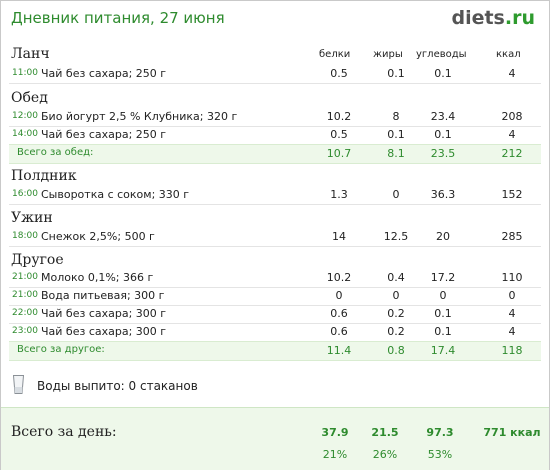 Image resolution: width=550 pixels, height=470 pixels. Describe the element at coordinates (388, 54) in the screenshot. I see `col-header-fat: жиры` at that location.